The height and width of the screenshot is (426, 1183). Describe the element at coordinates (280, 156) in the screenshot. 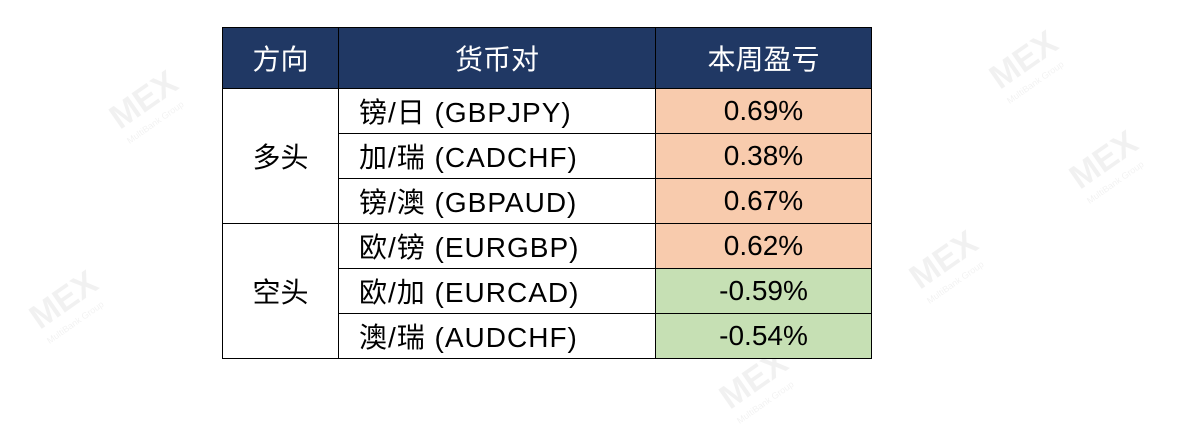

I see `direction-long: 多头` at that location.